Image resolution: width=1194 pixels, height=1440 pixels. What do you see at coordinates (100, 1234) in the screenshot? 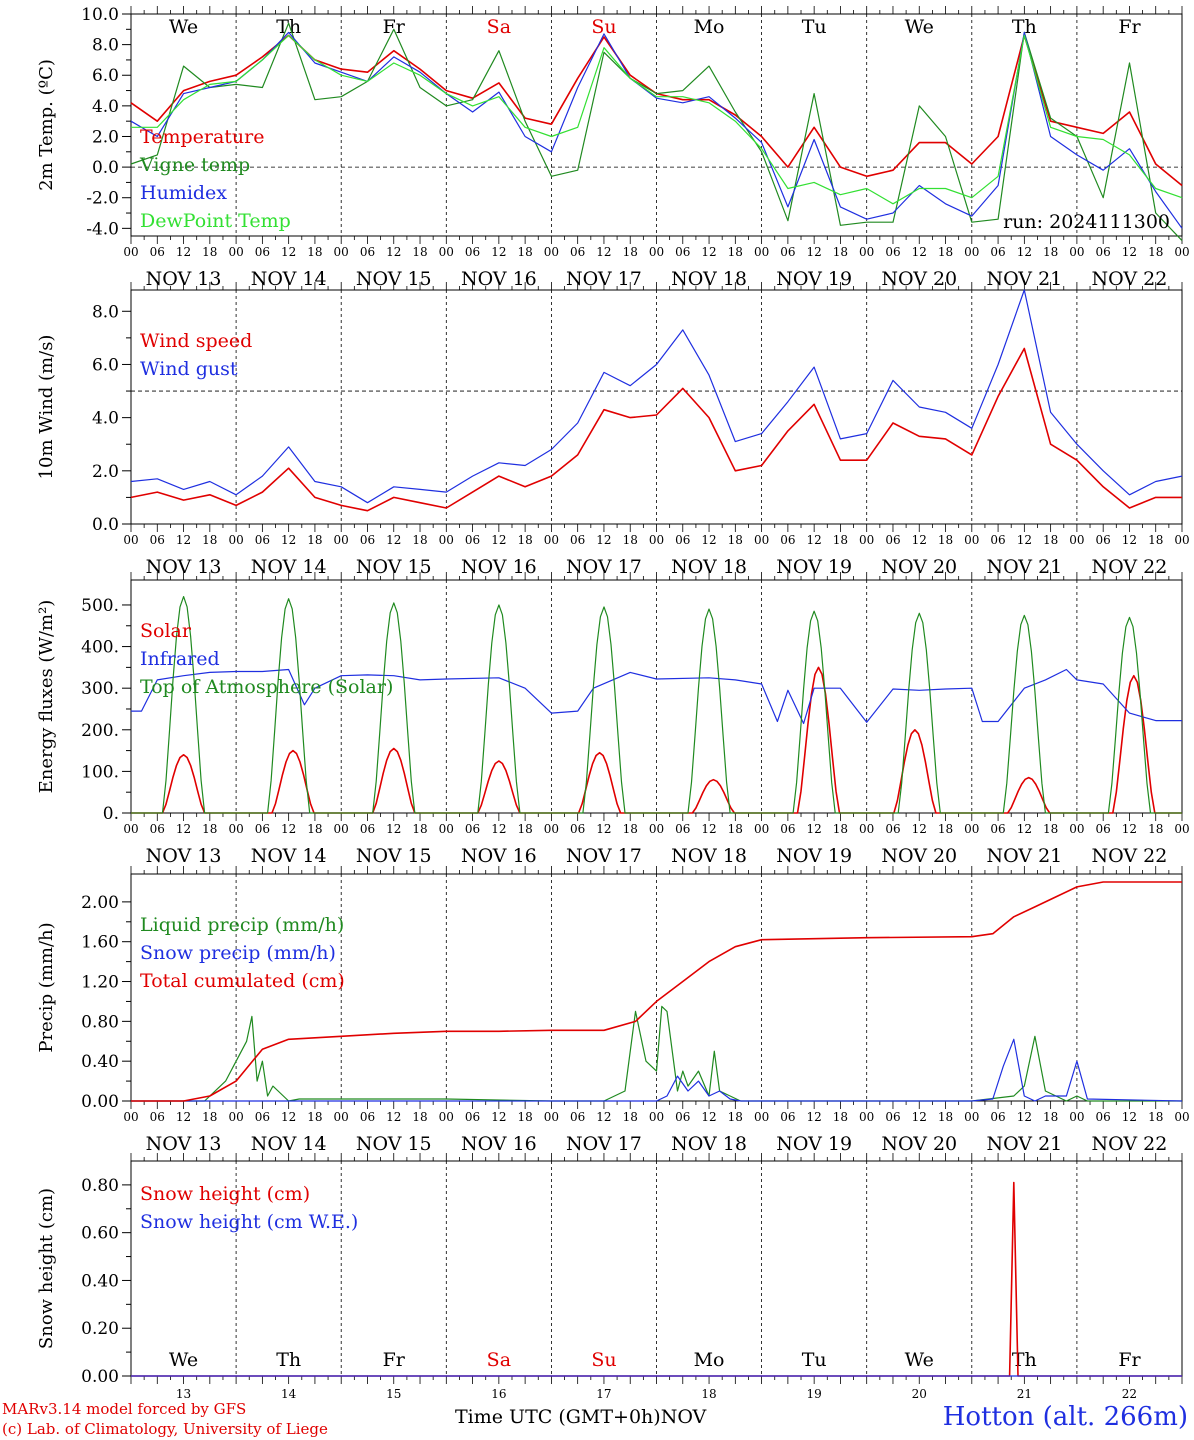
I see `y-tick-label: 0.60` at bounding box center [100, 1234].